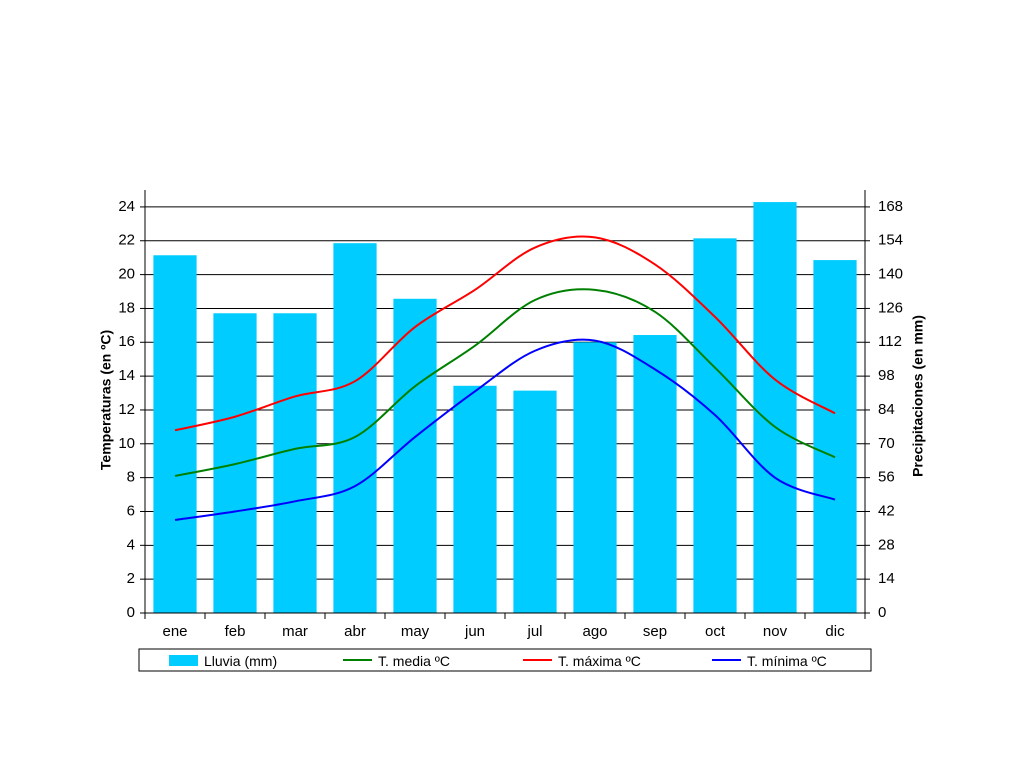  What do you see at coordinates (787, 661) in the screenshot?
I see `legend-min-label: T. mínima ºC` at bounding box center [787, 661].